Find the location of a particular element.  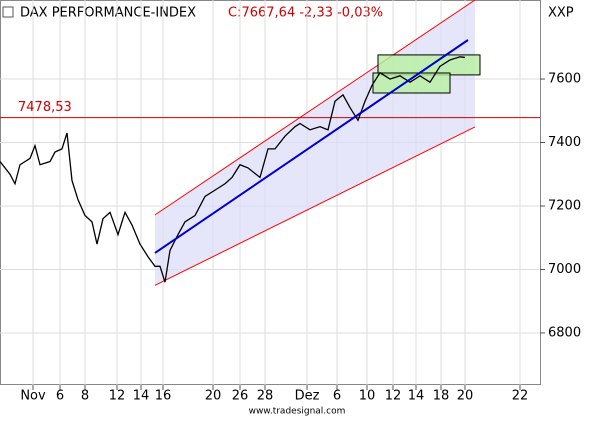

y-tick-label: 7400 is located at coordinates (564, 142).